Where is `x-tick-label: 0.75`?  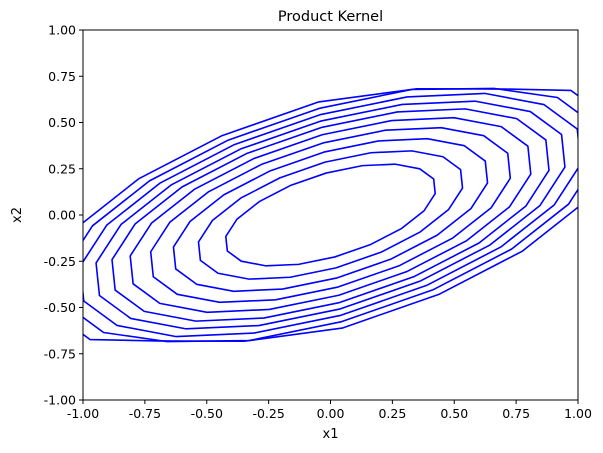 x-tick-label: 0.75 is located at coordinates (516, 413).